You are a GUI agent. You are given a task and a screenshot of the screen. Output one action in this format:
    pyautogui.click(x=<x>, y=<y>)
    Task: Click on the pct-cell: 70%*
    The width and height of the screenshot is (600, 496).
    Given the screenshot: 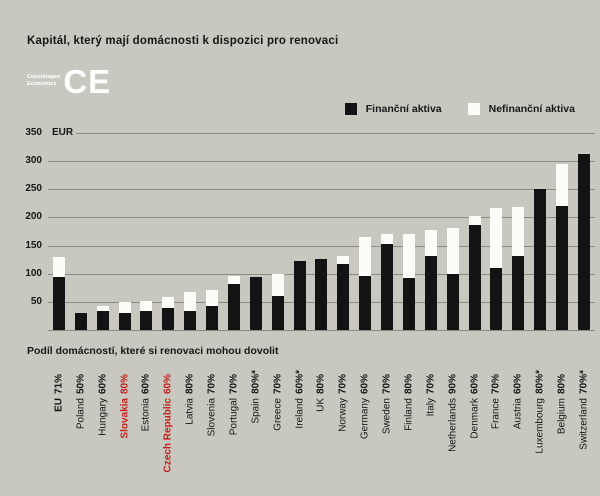 What is the action you would take?
    pyautogui.click(x=584, y=375)
    